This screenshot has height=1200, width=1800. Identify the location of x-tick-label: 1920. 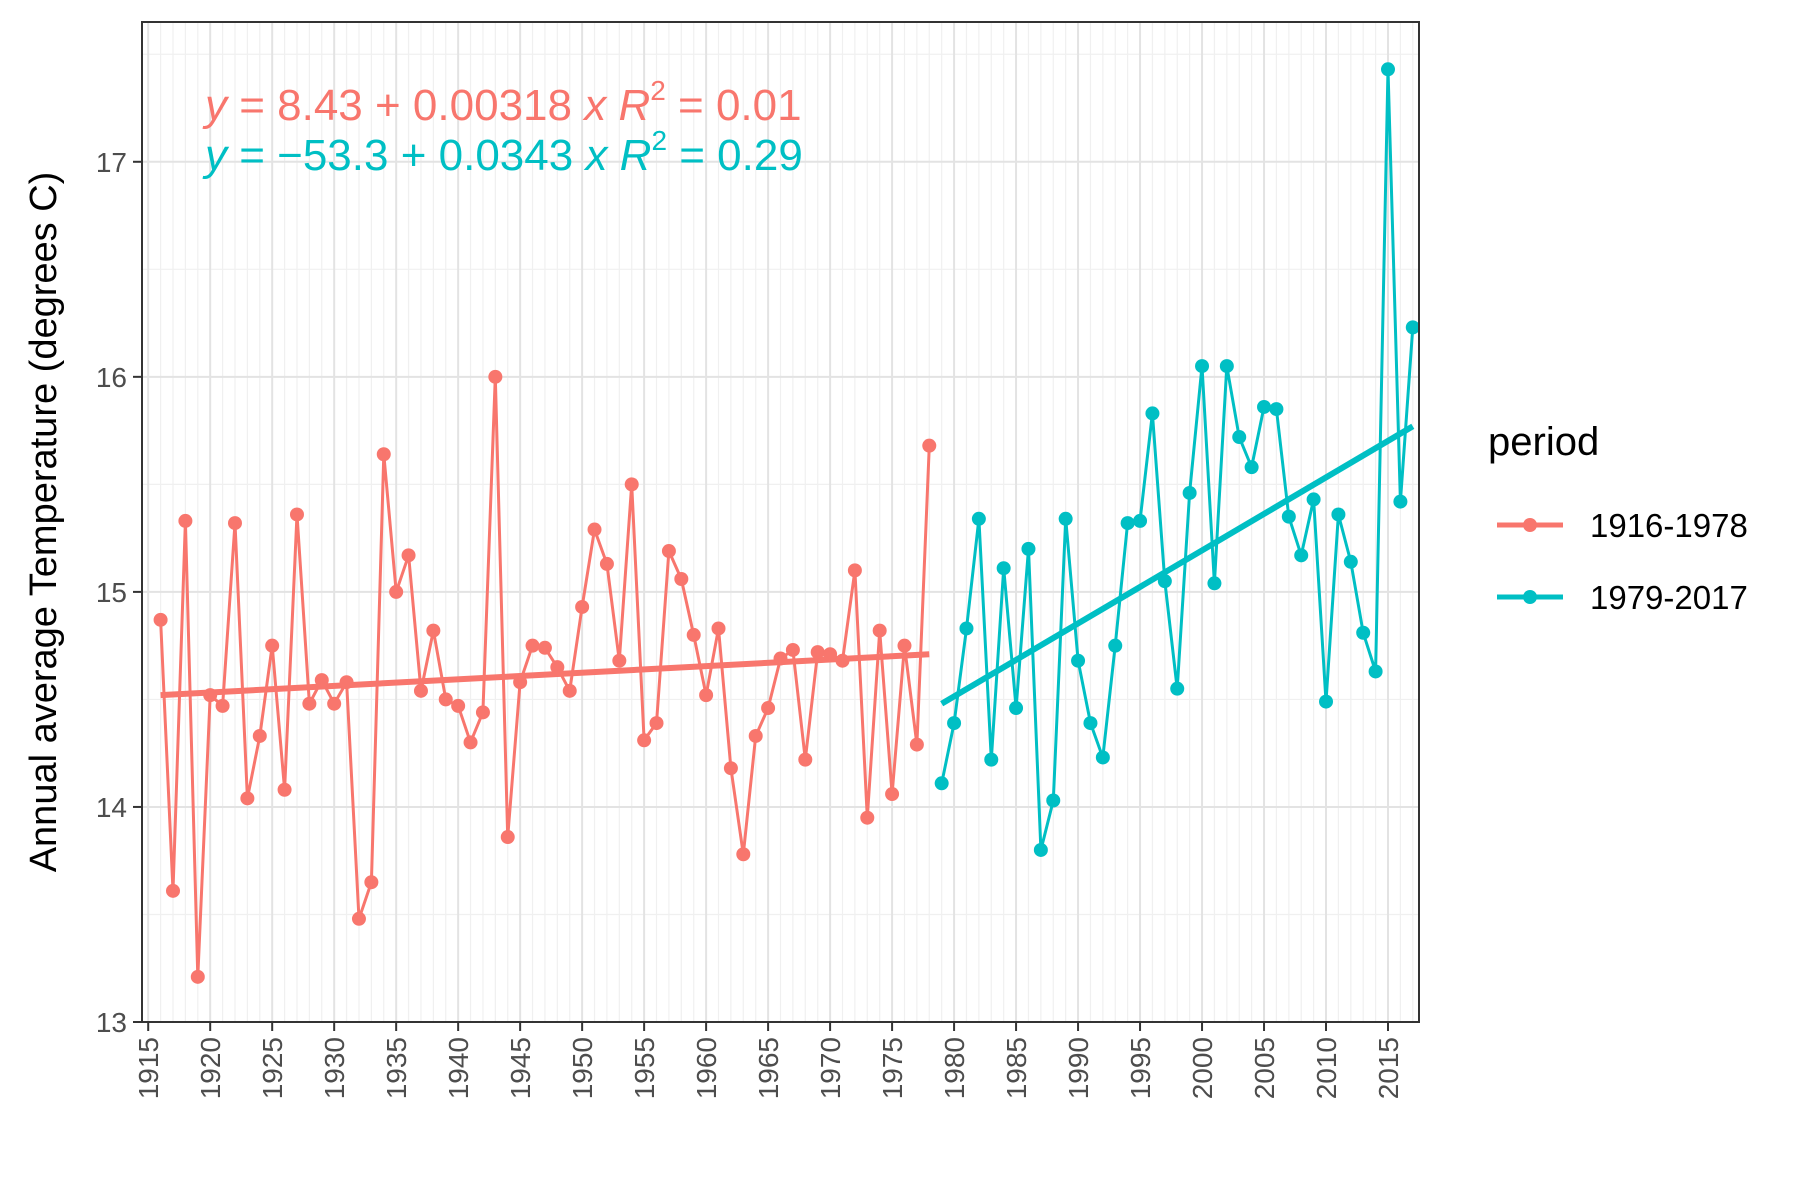
(210, 1068).